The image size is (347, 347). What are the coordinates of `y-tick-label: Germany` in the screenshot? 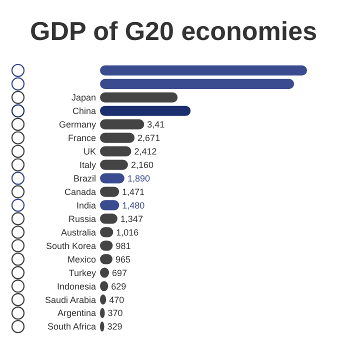 It's located at (77, 125).